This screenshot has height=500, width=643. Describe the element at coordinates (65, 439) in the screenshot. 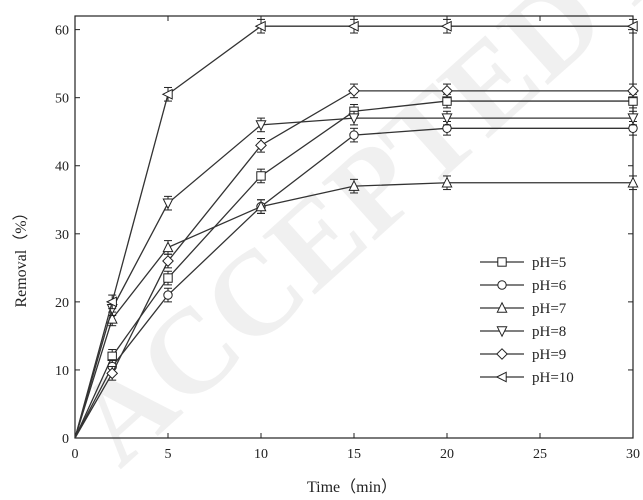

I see `y-tick-label: 0` at that location.